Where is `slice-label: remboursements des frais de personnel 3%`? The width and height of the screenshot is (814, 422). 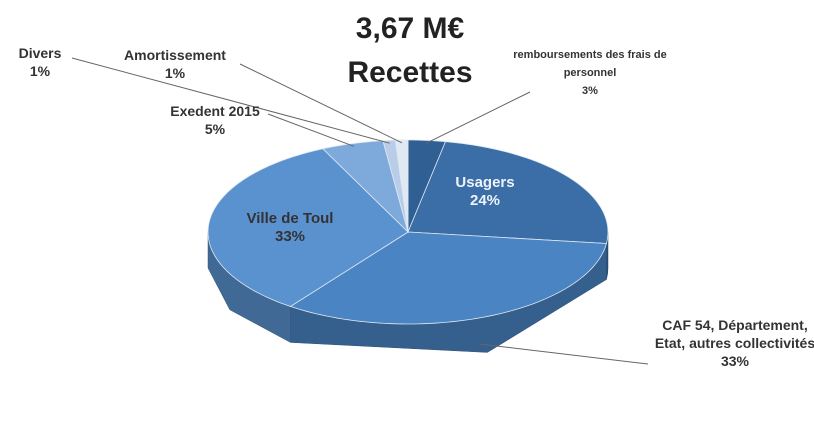
slice-label: remboursements des frais de personnel 3% is located at coordinates (590, 73).